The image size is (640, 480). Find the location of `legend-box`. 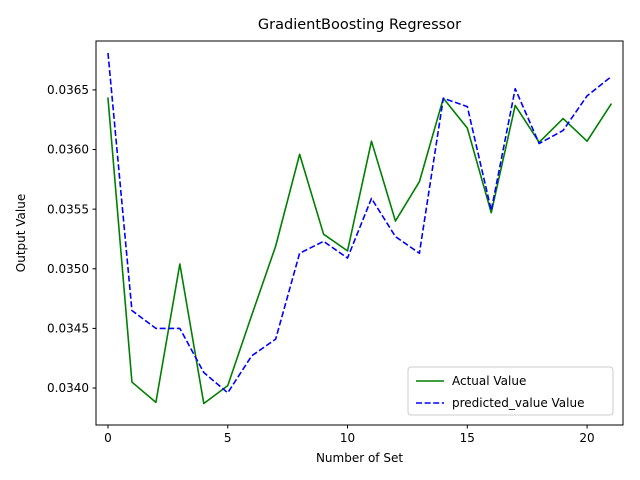

legend-box is located at coordinates (510, 391).